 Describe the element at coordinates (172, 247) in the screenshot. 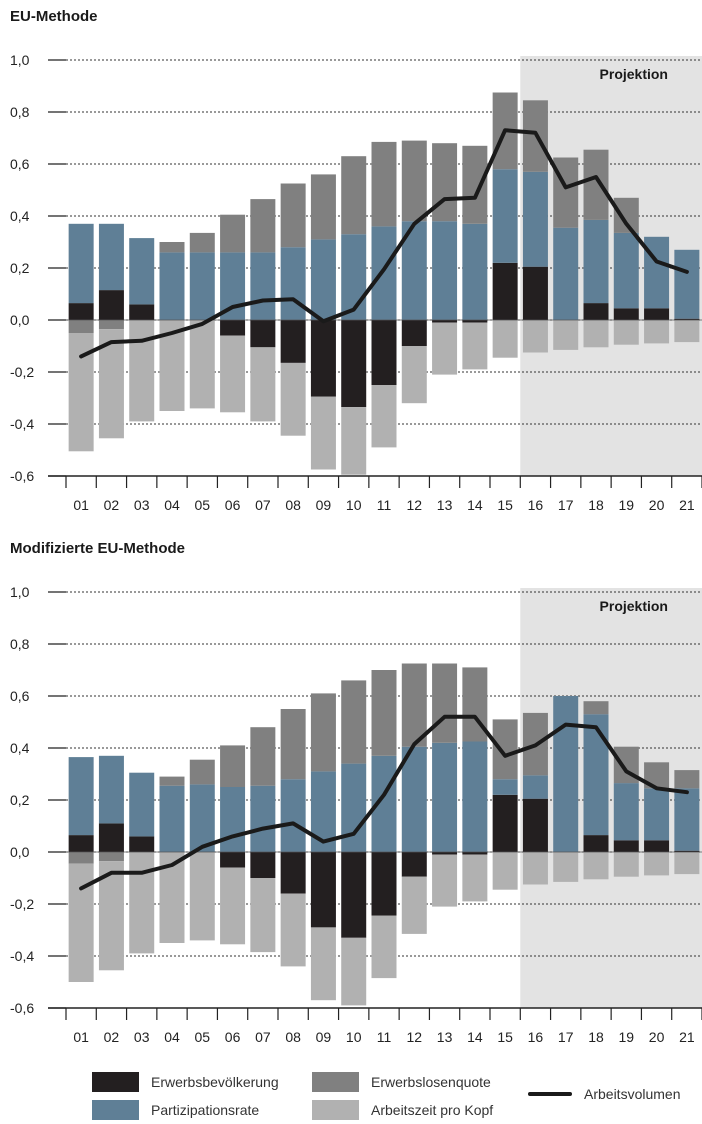

I see `bar-erwerbslosenquote-04-c0` at that location.